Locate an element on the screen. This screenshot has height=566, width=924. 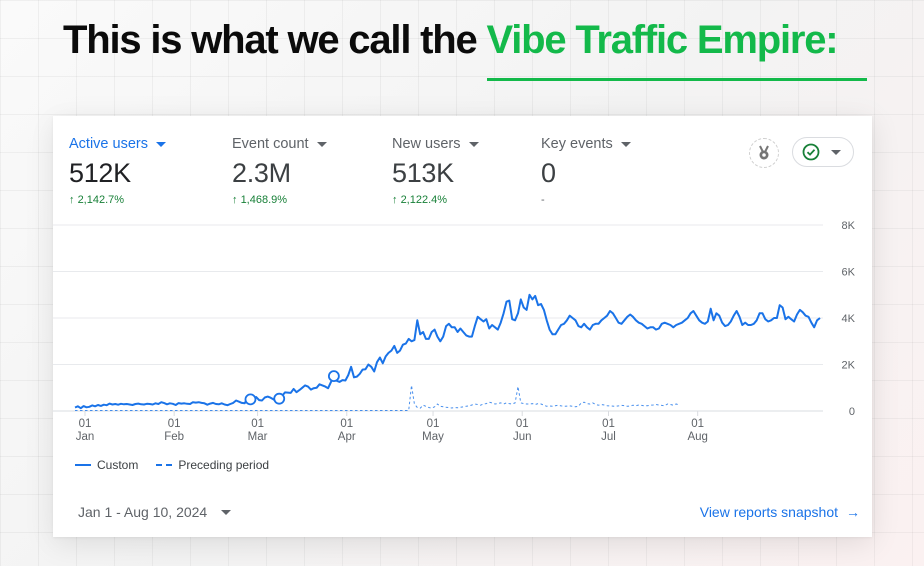
svg-text: May is located at coordinates (433, 437).